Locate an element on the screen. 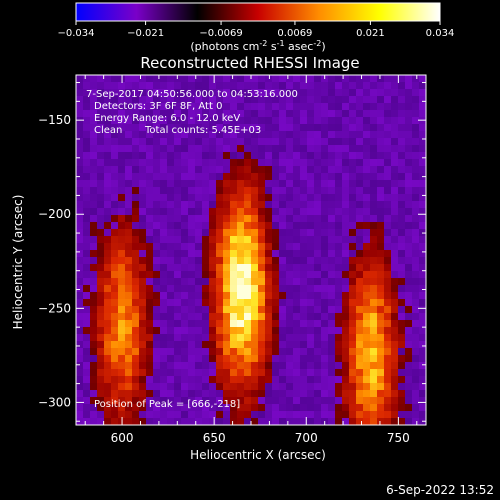 The width and height of the screenshot is (500, 500). y-tick-label: −300 is located at coordinates (54, 402).